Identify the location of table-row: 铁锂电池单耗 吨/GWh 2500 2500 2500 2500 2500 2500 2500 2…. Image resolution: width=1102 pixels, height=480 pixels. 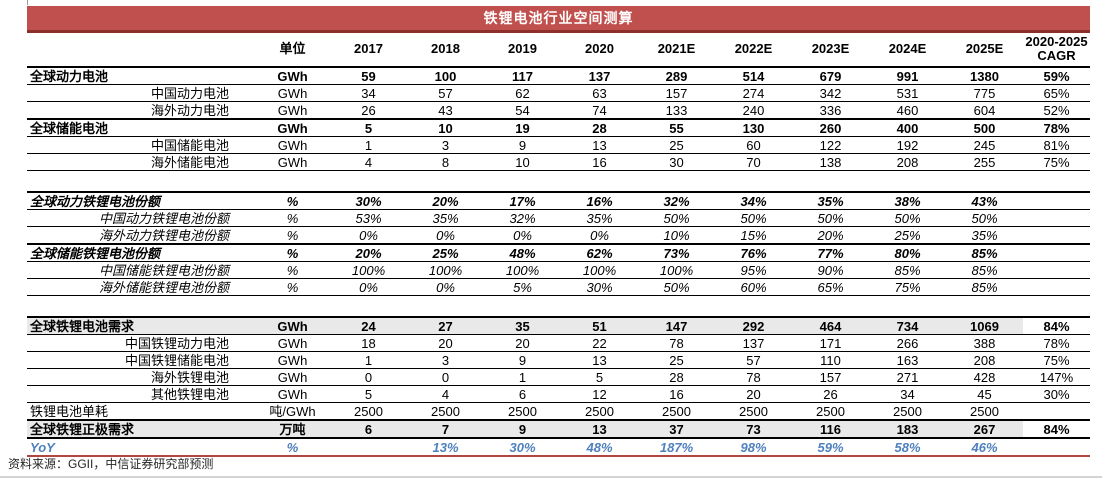
(558, 411).